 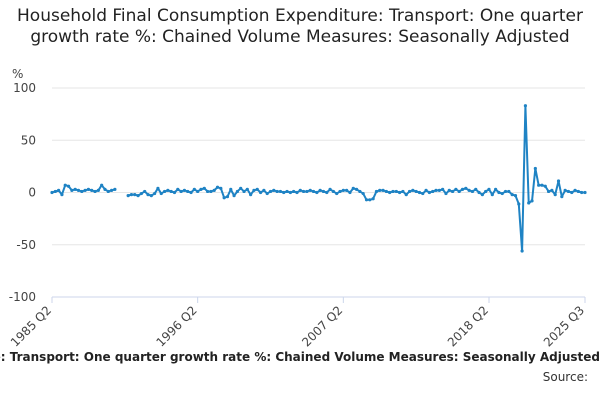 What do you see at coordinates (564, 326) in the screenshot?
I see `x-tick-label: 2025 Q3` at bounding box center [564, 326].